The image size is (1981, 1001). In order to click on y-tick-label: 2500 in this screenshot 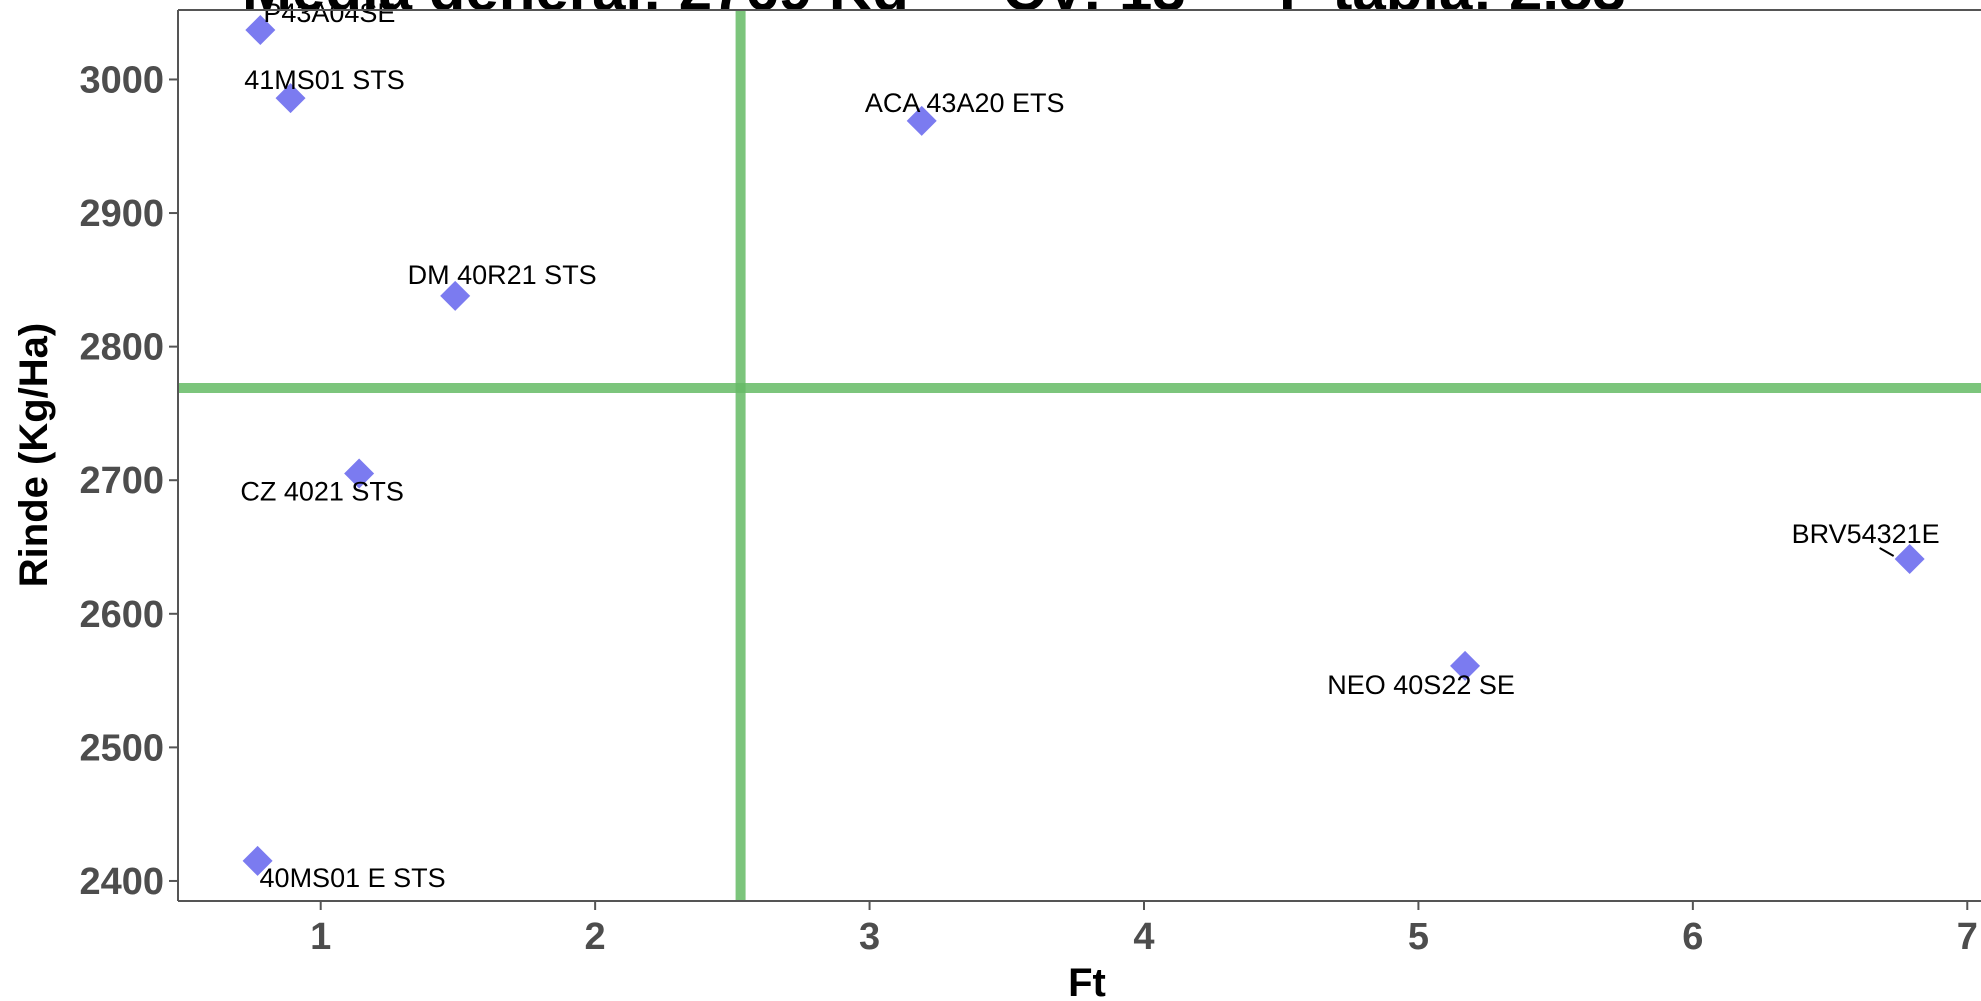, I will do `click(121, 748)`.